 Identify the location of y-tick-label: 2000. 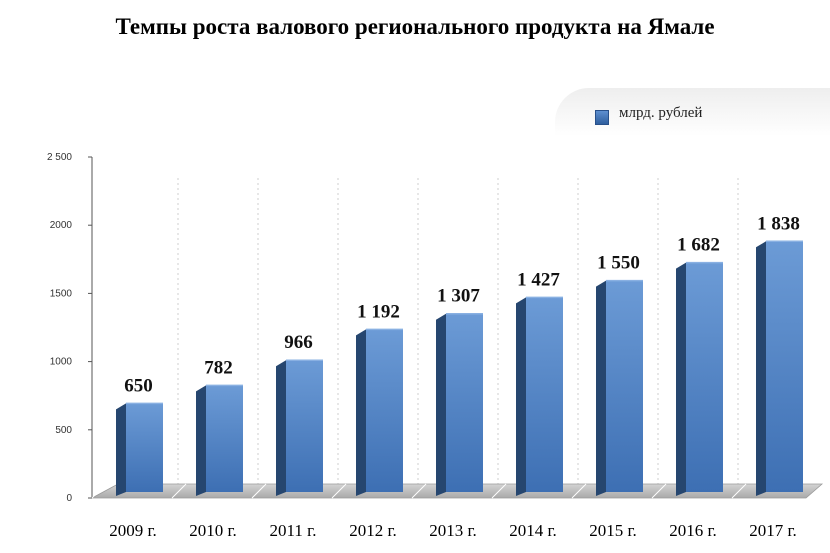
(61, 225).